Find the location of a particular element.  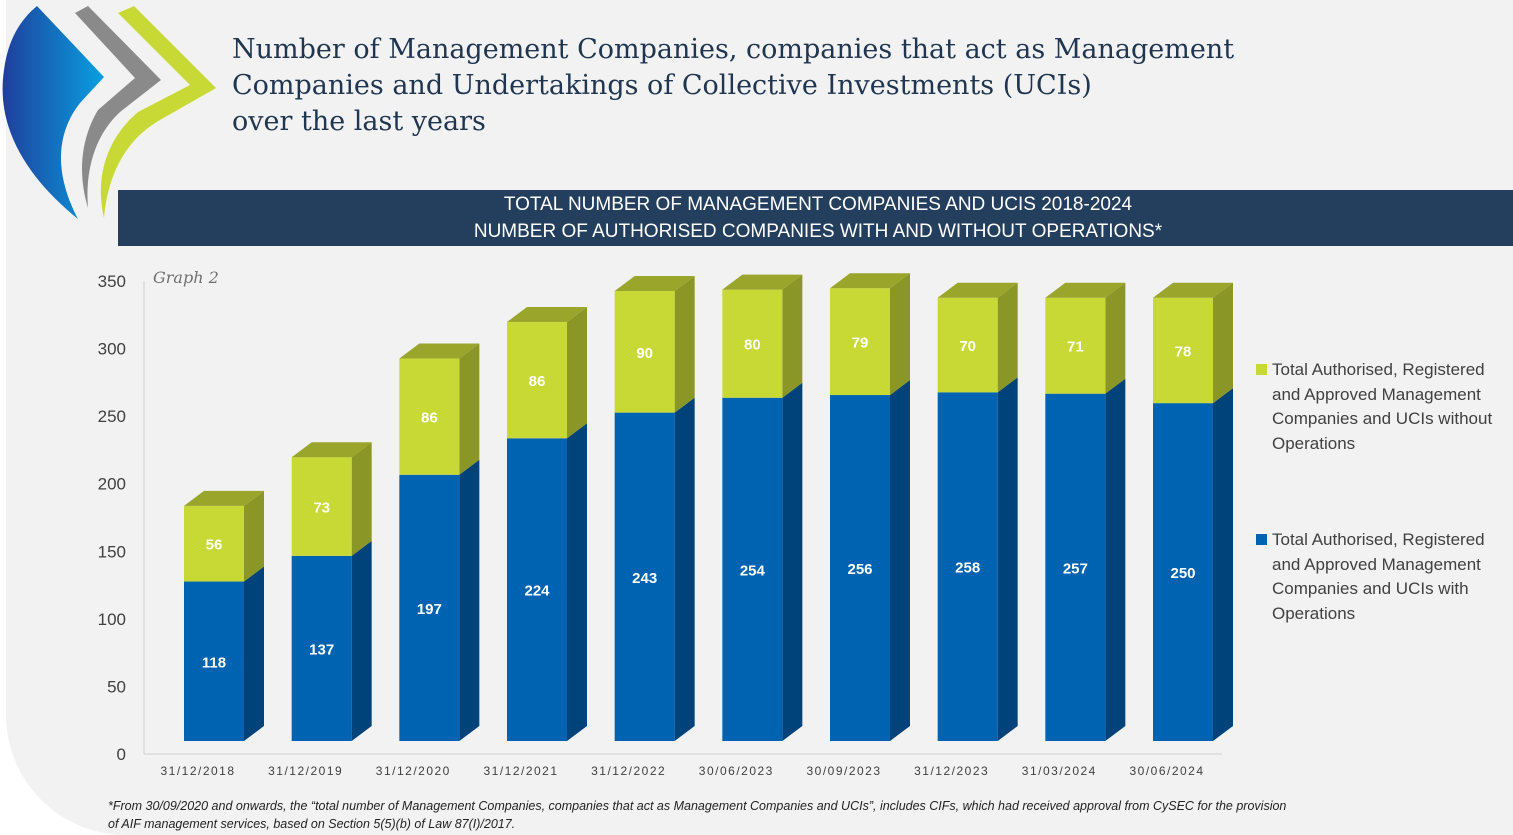

data-label: 78 is located at coordinates (1183, 351).